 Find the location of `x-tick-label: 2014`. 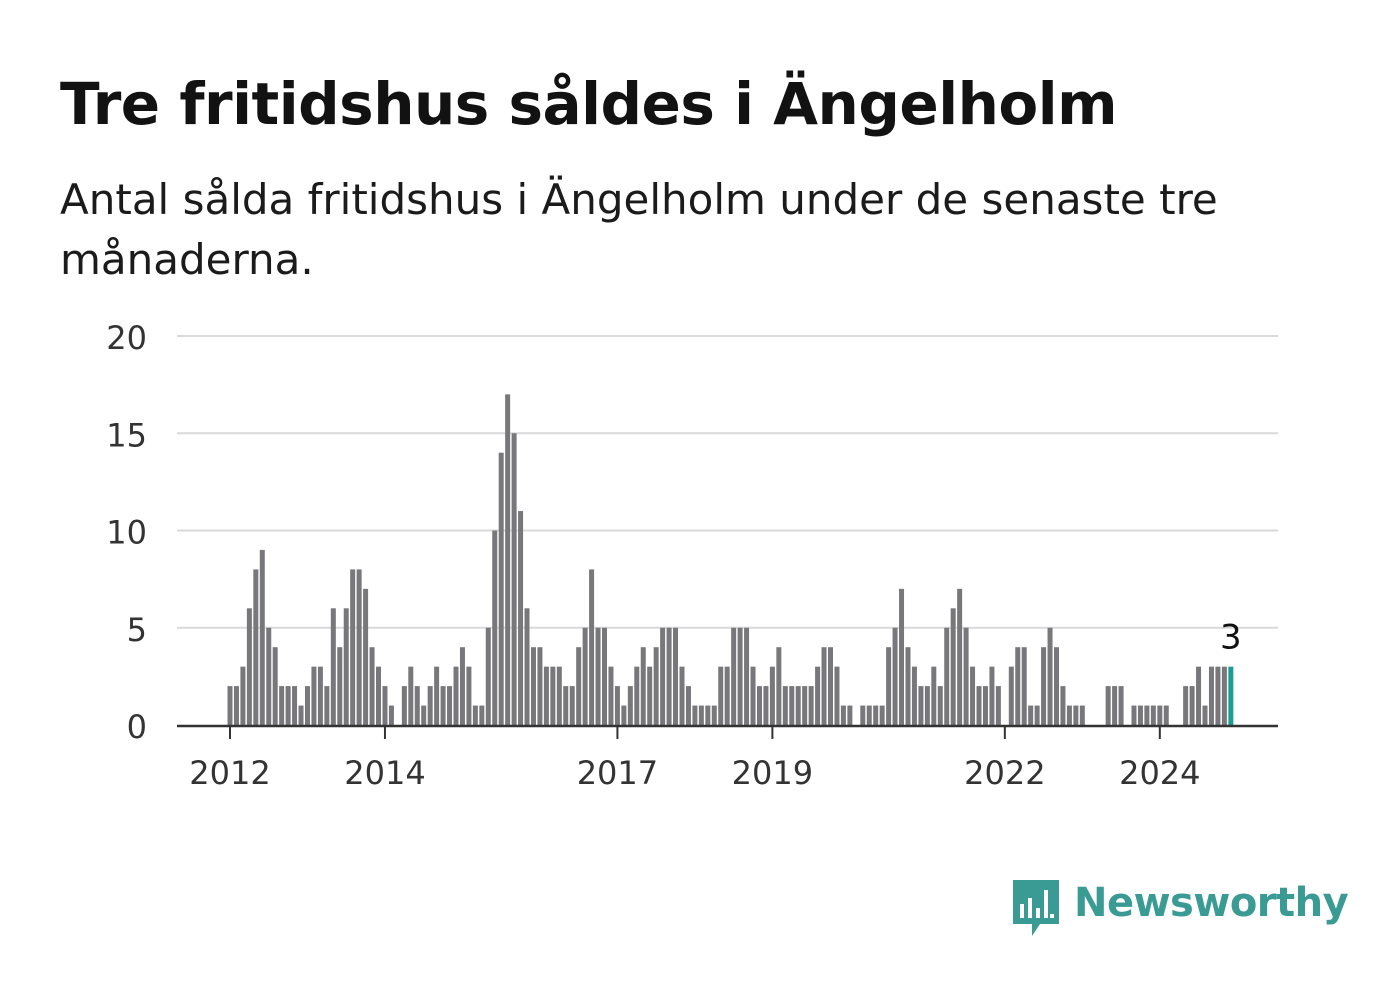

x-tick-label: 2014 is located at coordinates (384, 773).